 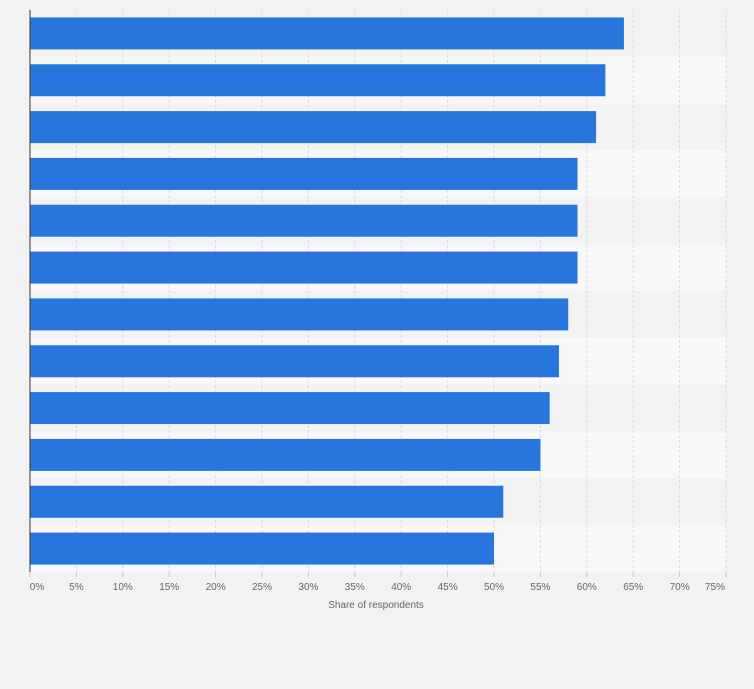 What do you see at coordinates (448, 587) in the screenshot?
I see `x-tick-label: 45%` at bounding box center [448, 587].